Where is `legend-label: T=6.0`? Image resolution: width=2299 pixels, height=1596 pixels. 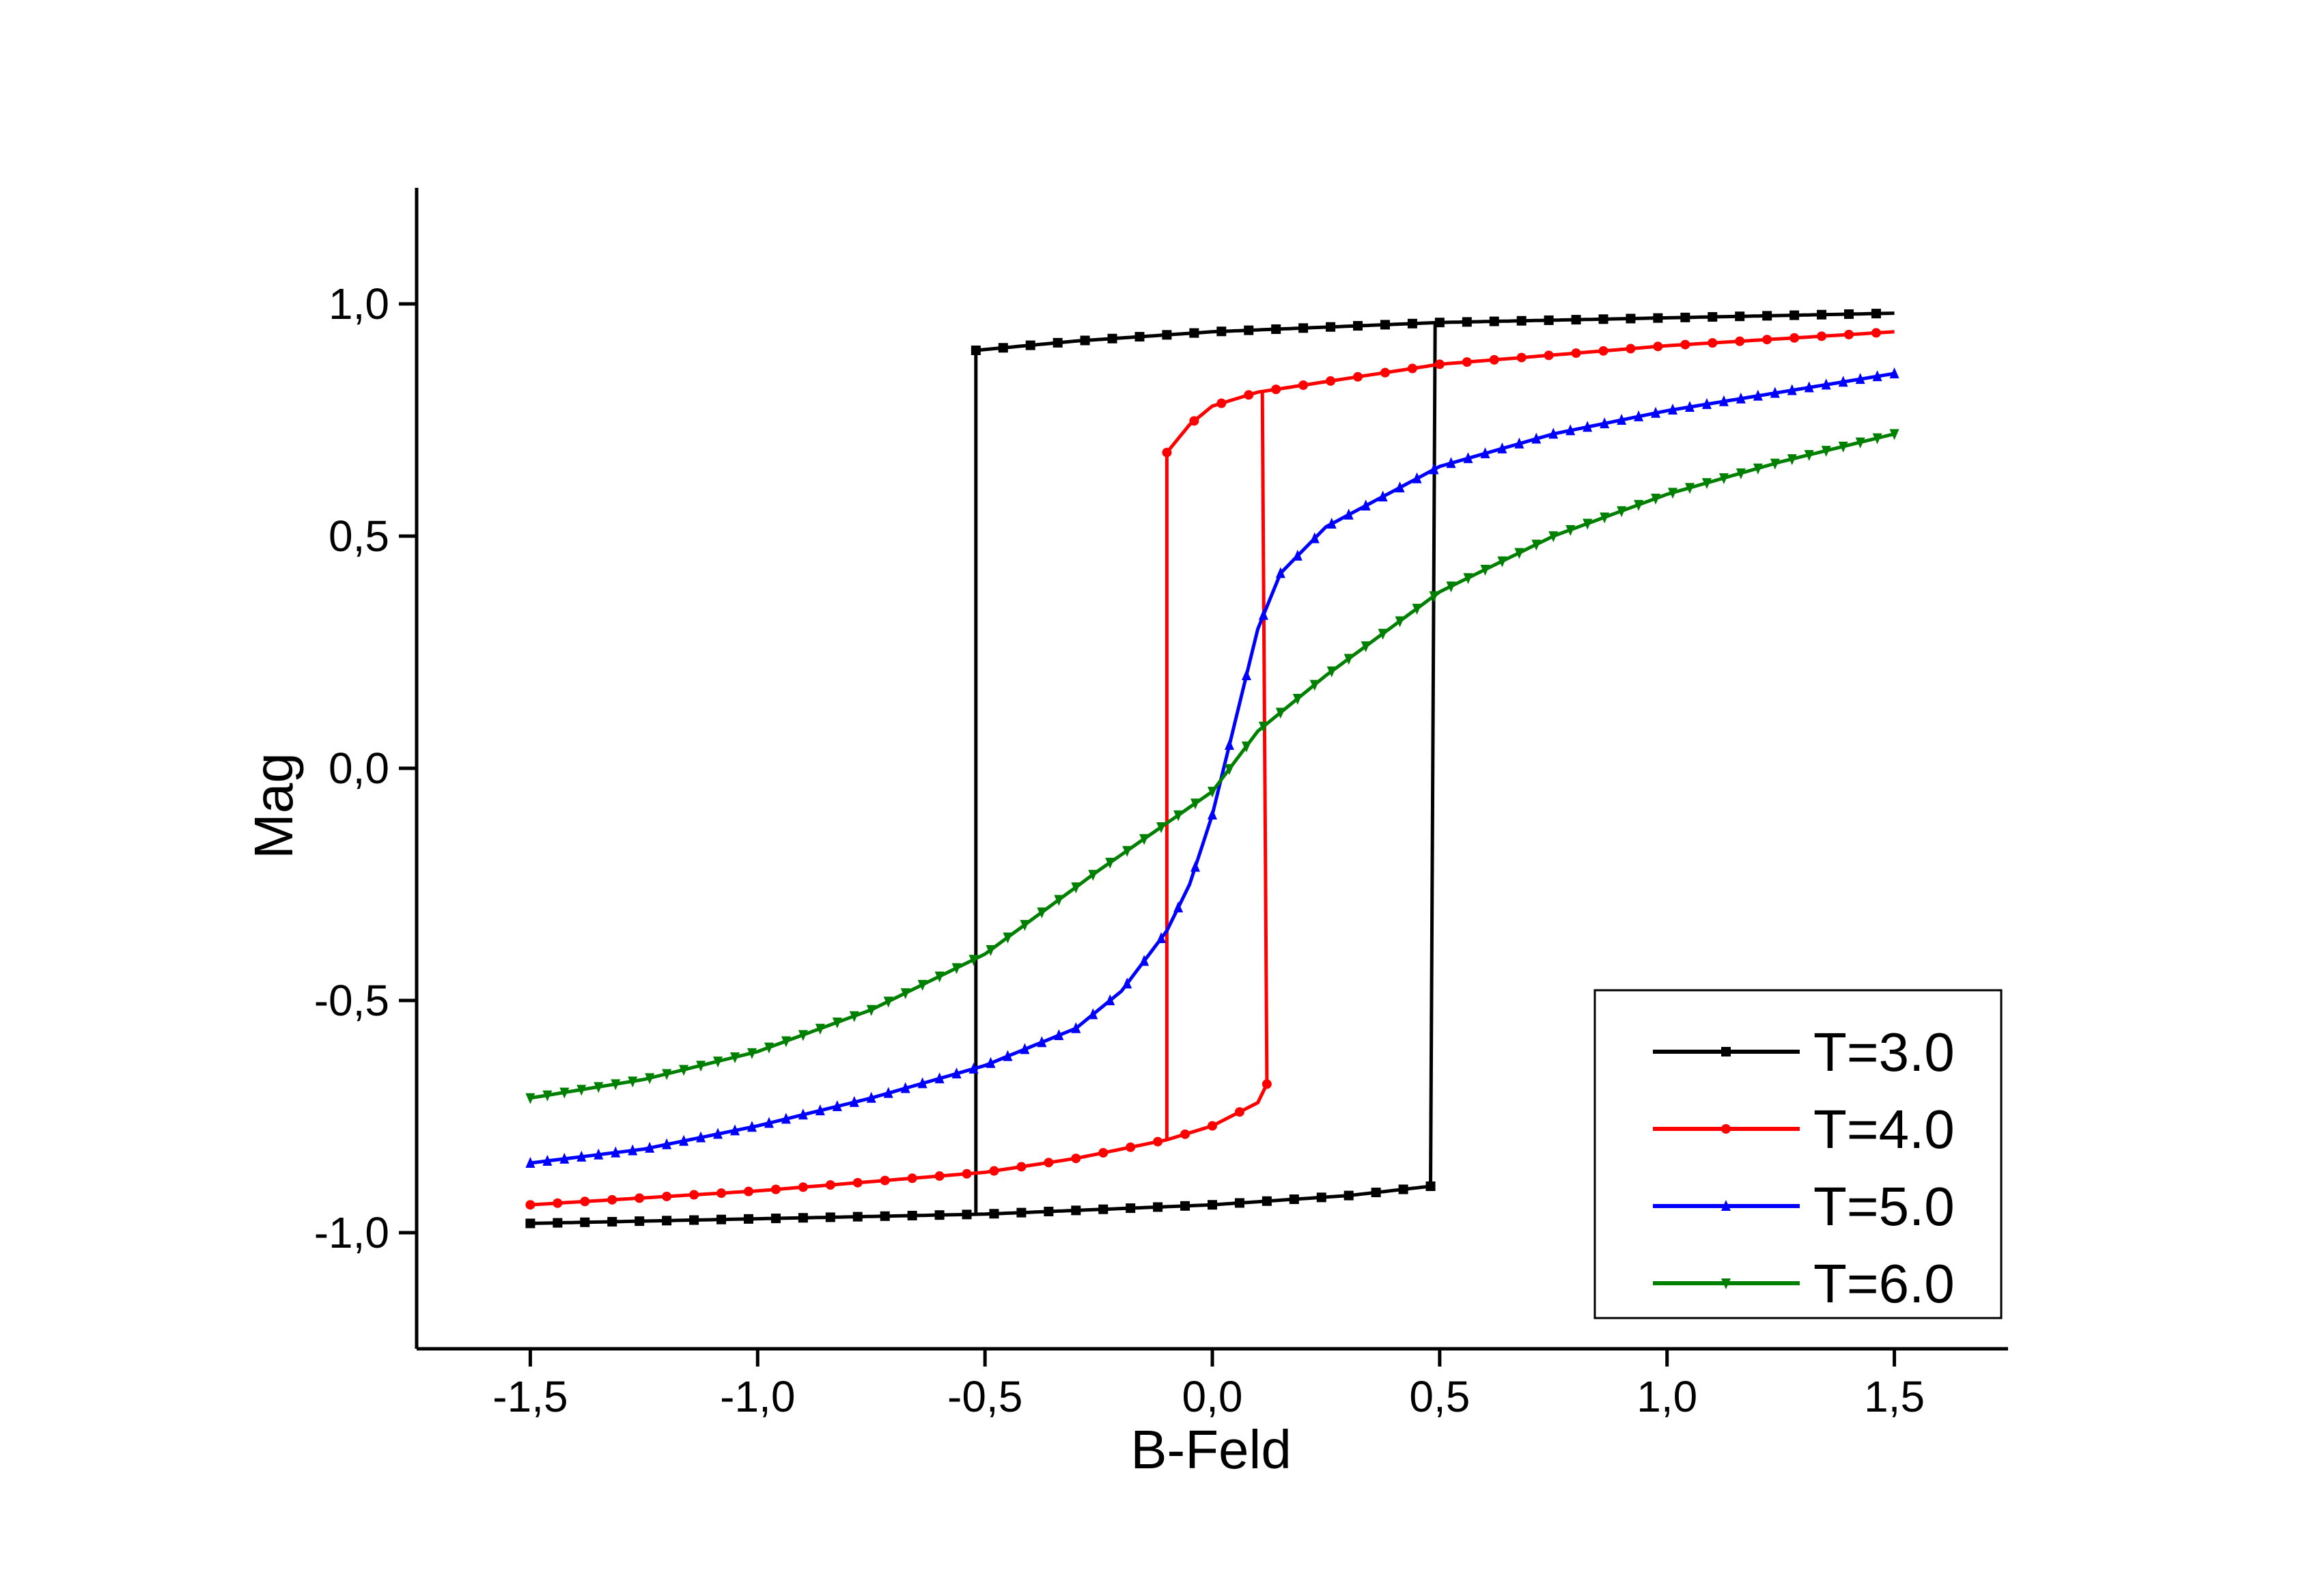
legend-label: T=6.0 is located at coordinates (1884, 1283).